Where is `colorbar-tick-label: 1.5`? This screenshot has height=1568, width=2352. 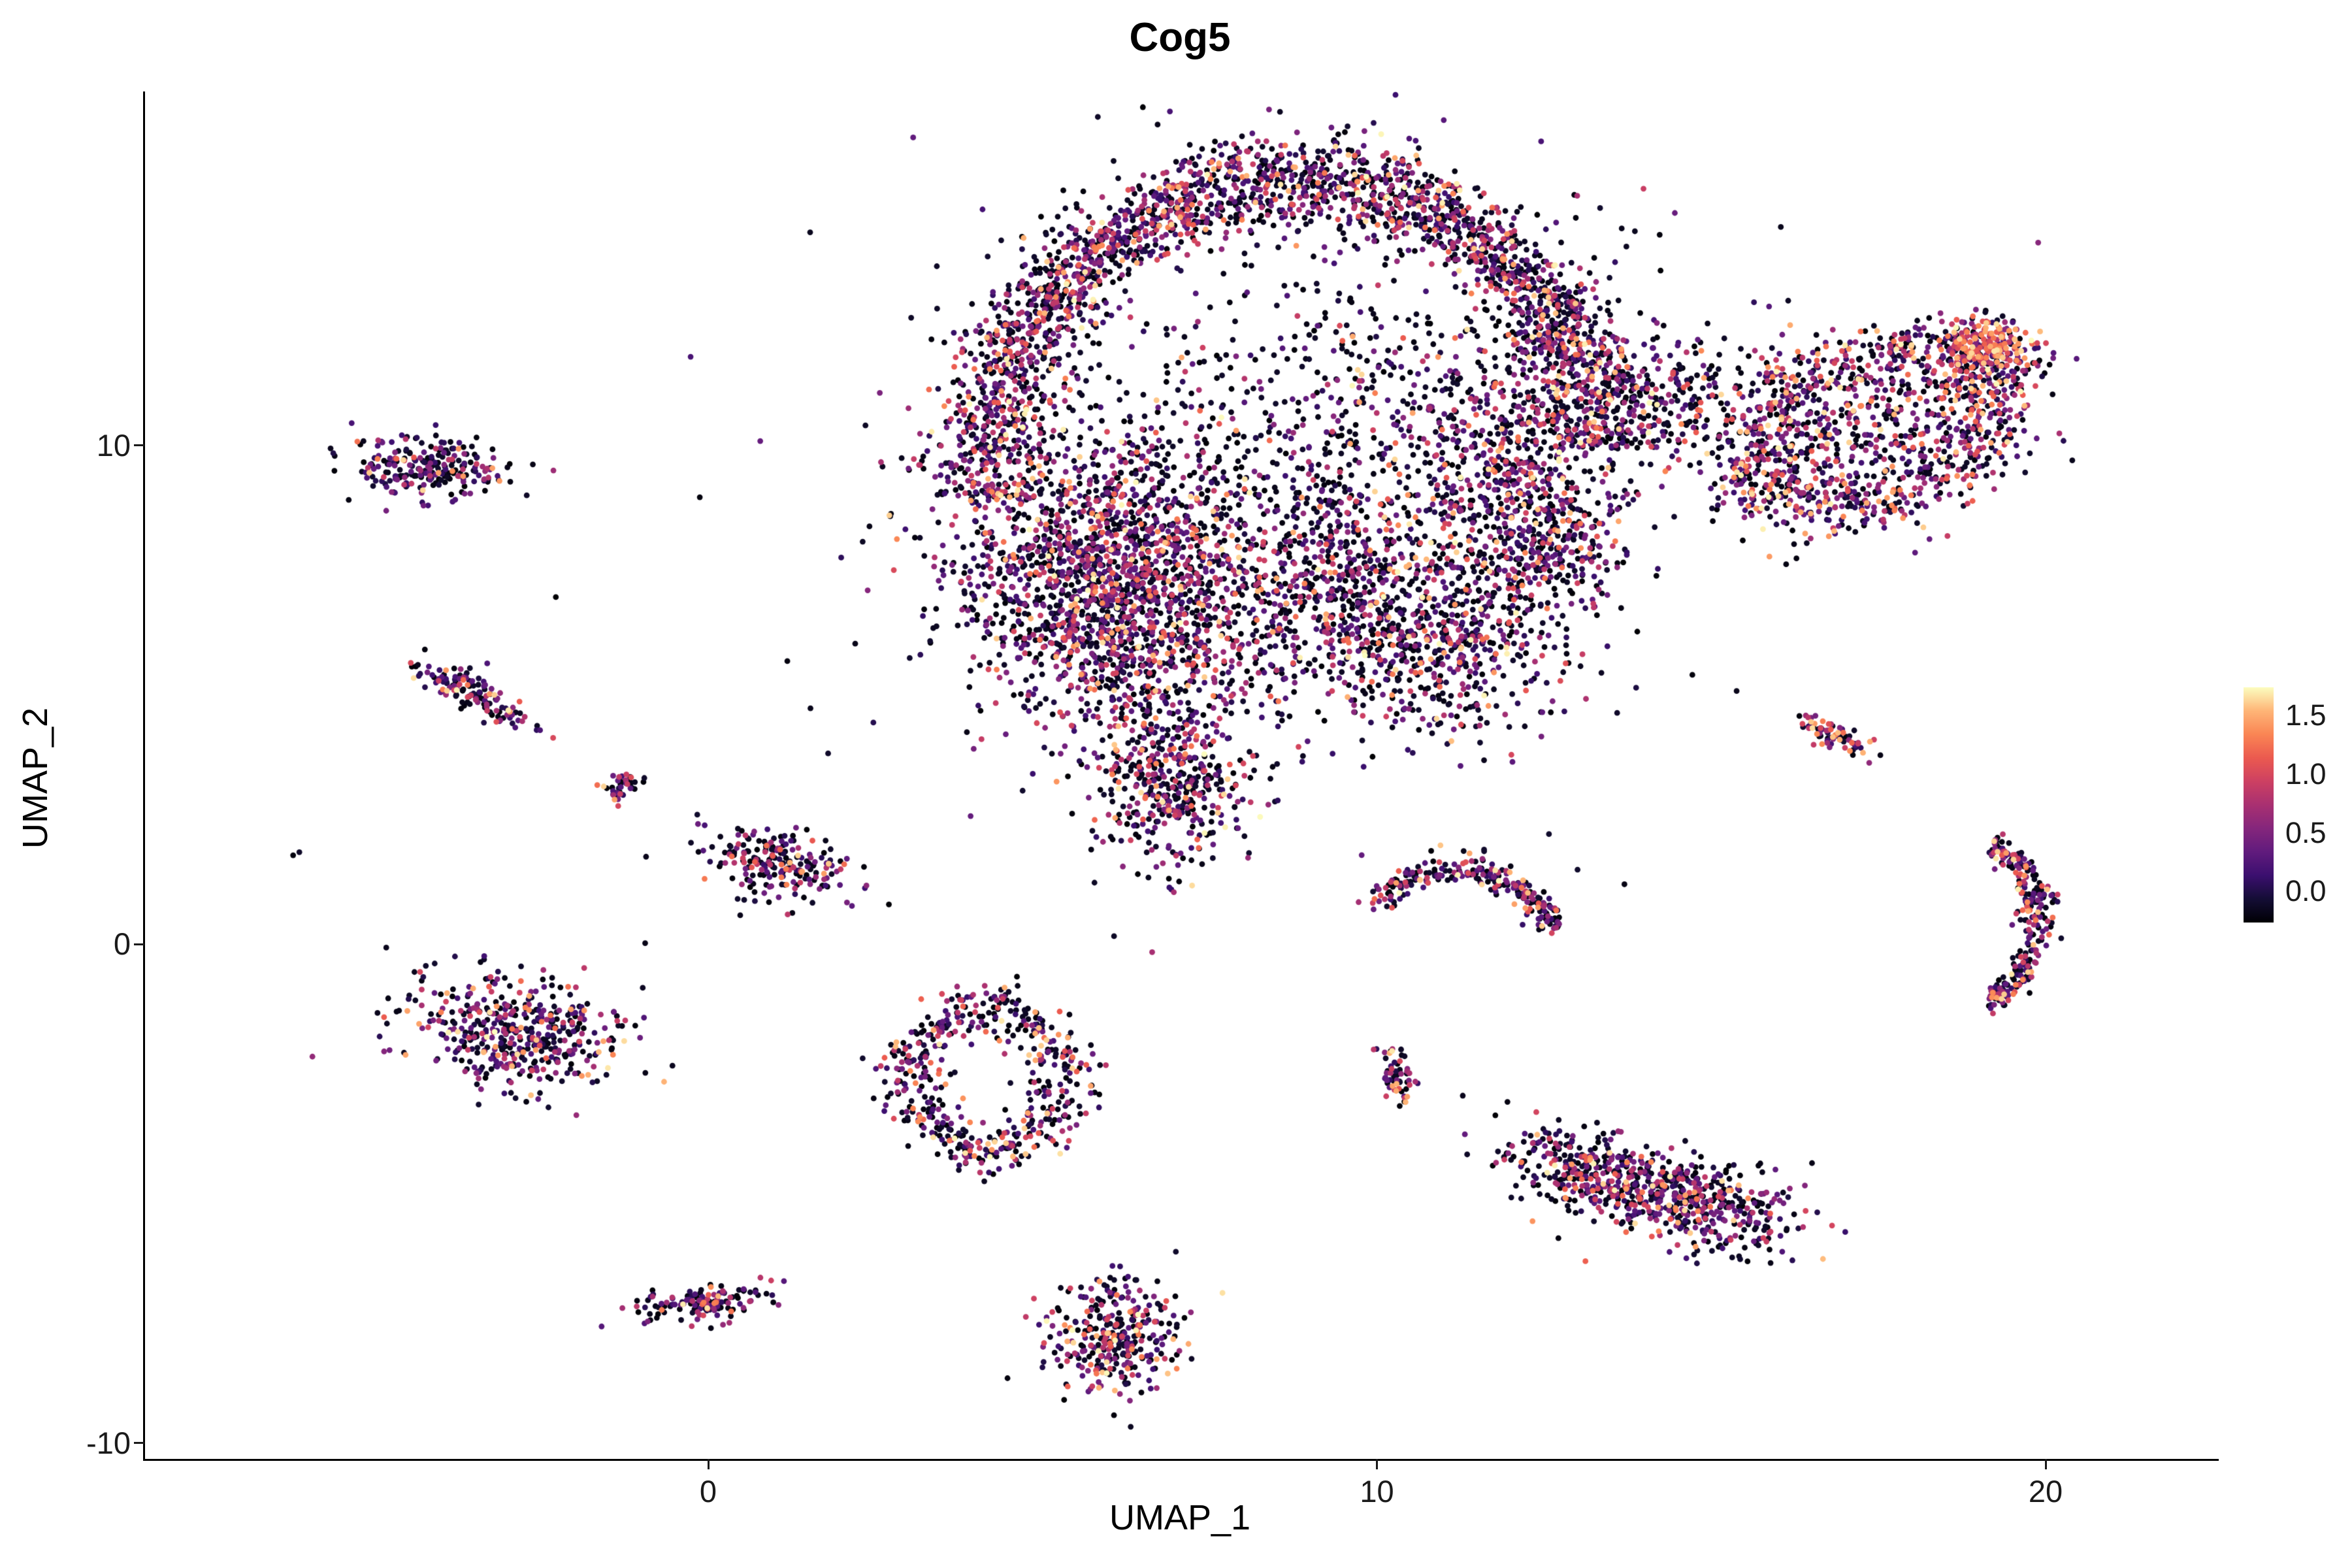 colorbar-tick-label: 1.5 is located at coordinates (2306, 715).